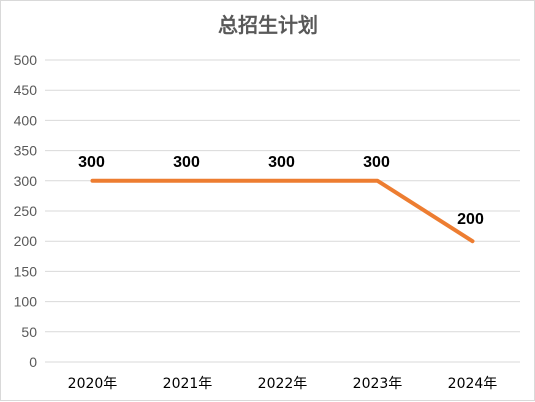 This screenshot has height=402, width=535. I want to click on series-group, so click(282, 211).